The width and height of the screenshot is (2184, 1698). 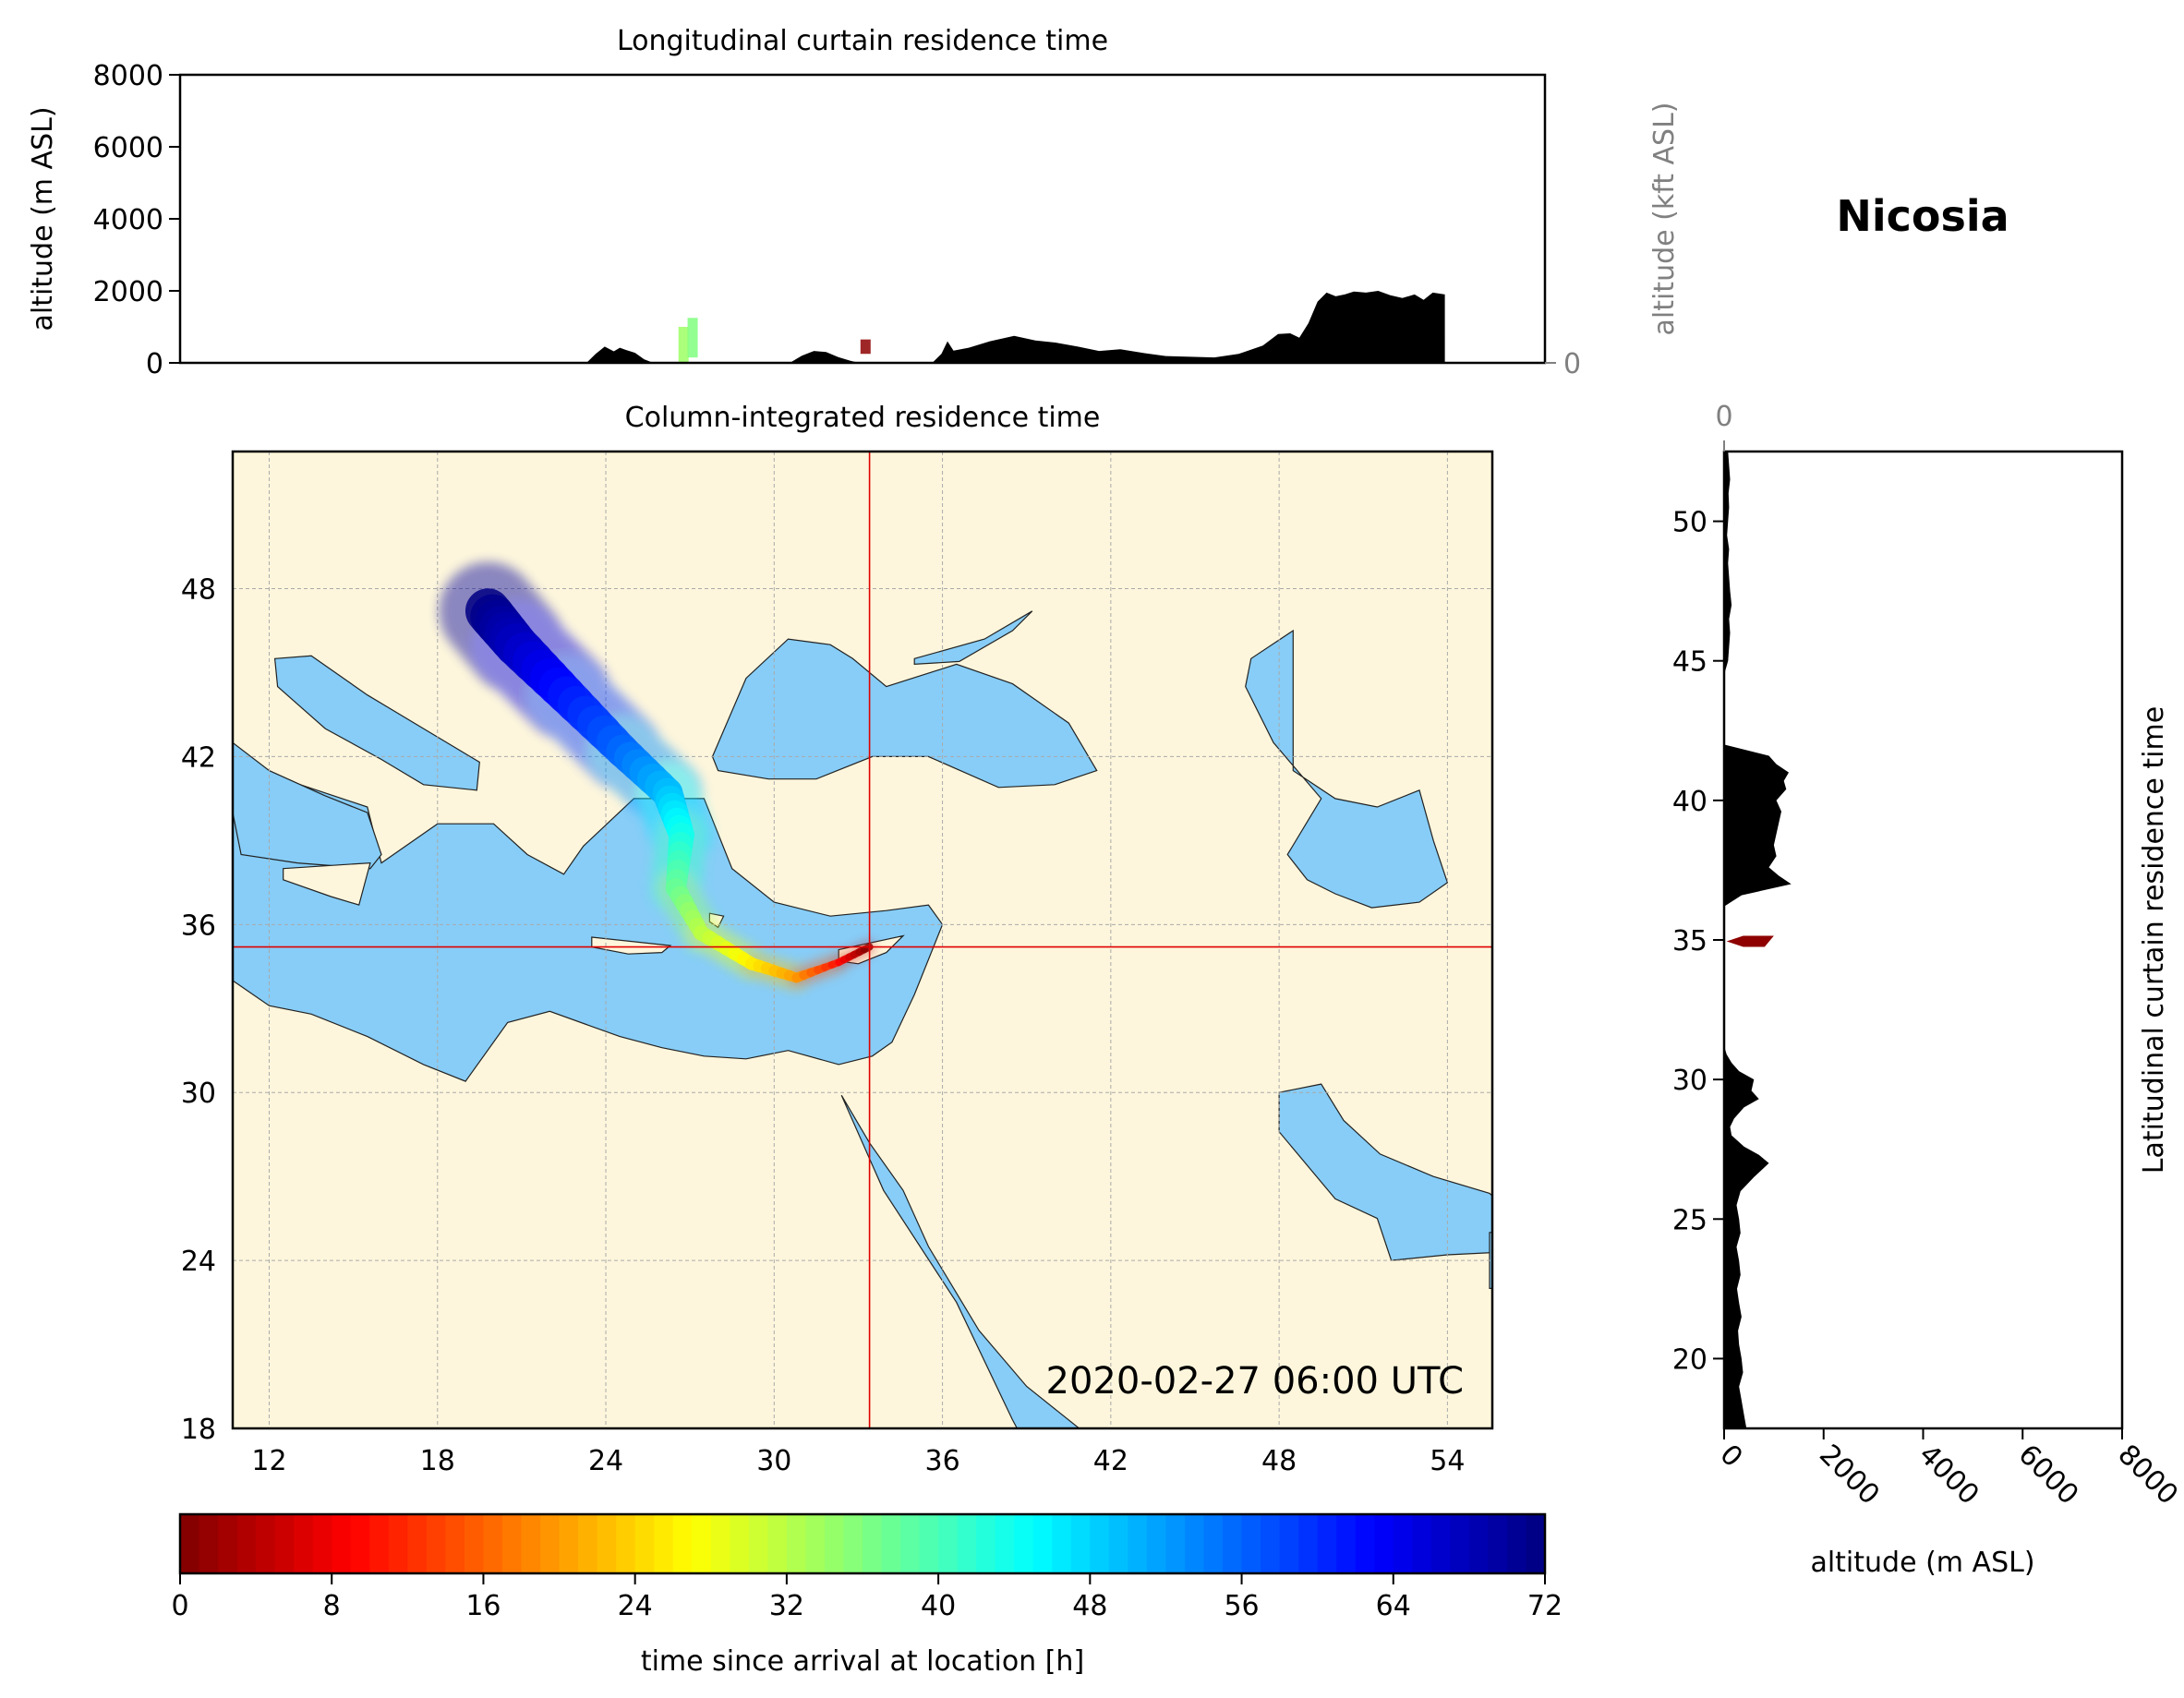 I want to click on colorbar-gradient, so click(x=863, y=1543).